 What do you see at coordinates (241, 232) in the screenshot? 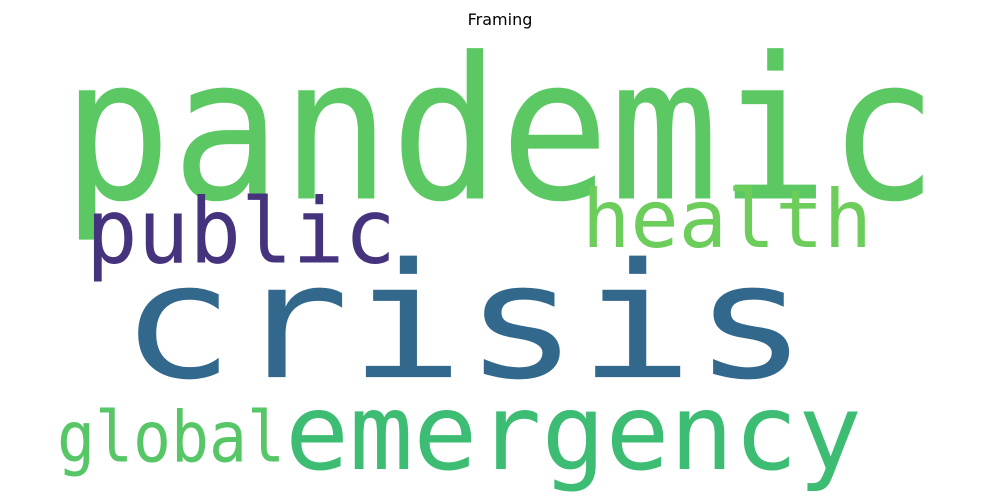
I see `word-public: public` at bounding box center [241, 232].